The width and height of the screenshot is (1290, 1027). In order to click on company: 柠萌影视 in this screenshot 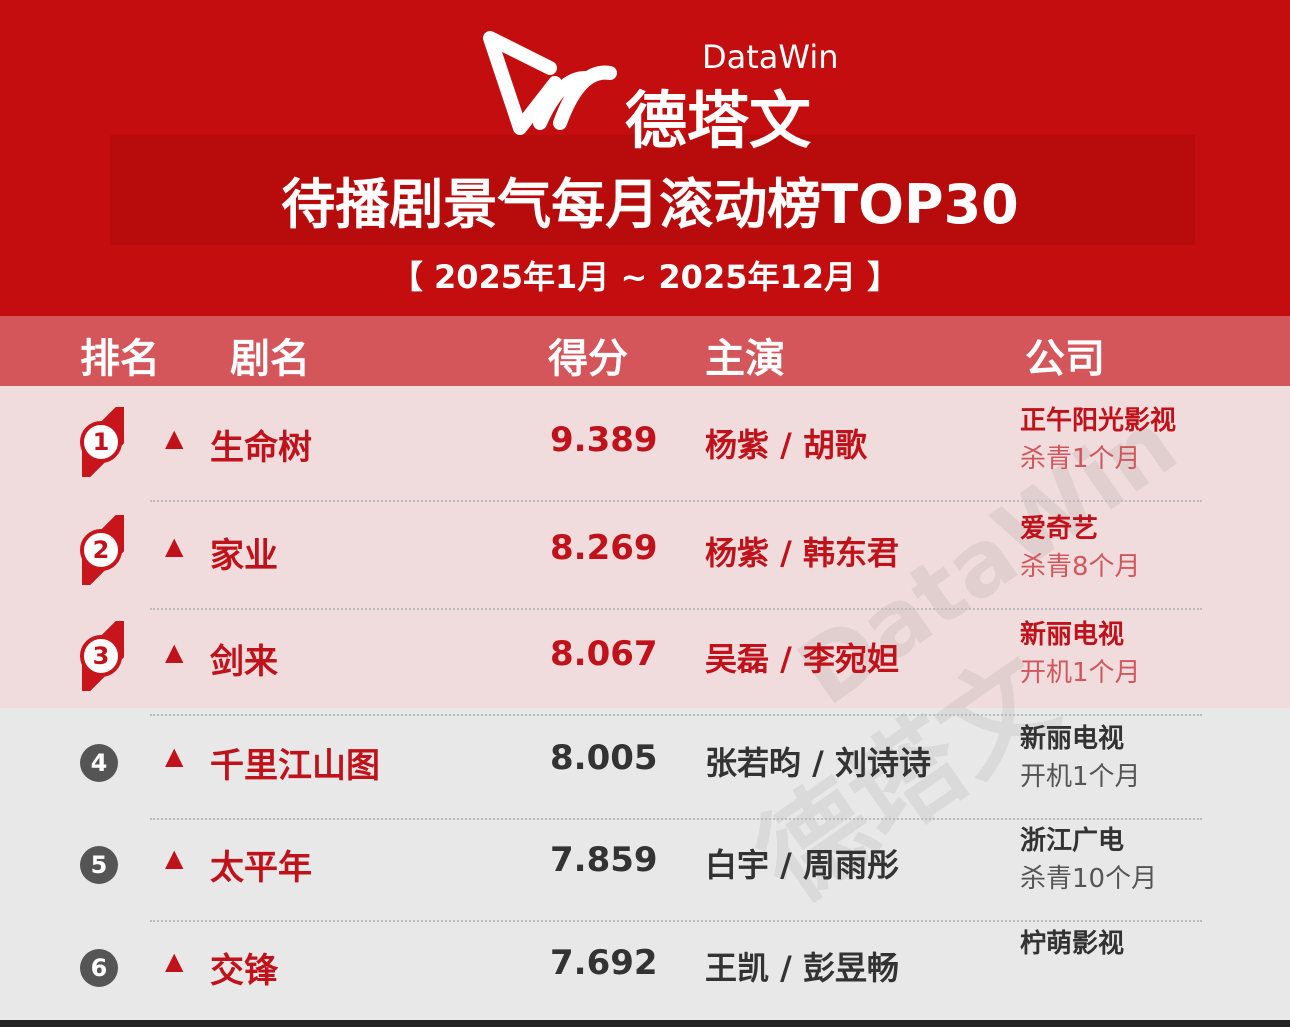, I will do `click(1072, 944)`.